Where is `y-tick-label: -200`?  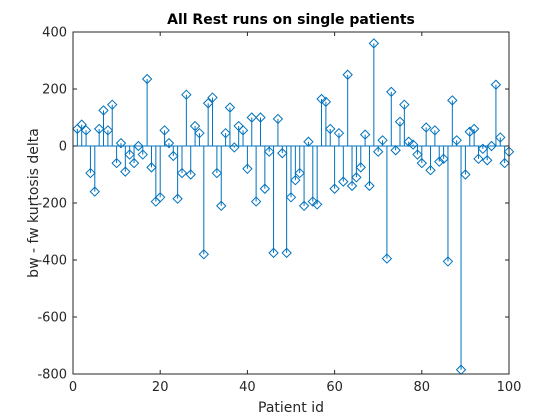
y-tick-label: -200 is located at coordinates (52, 204).